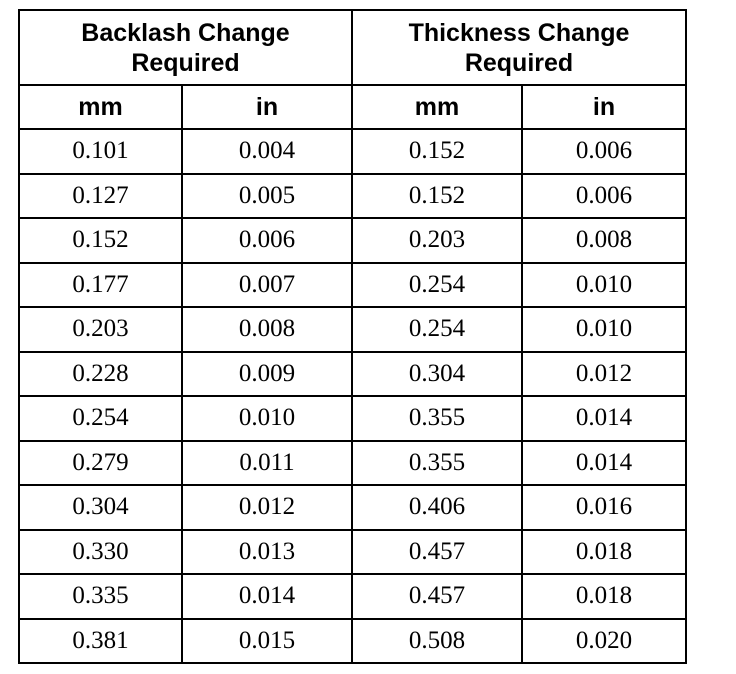  What do you see at coordinates (100, 462) in the screenshot?
I see `backlash-mm-cell: 0.279` at bounding box center [100, 462].